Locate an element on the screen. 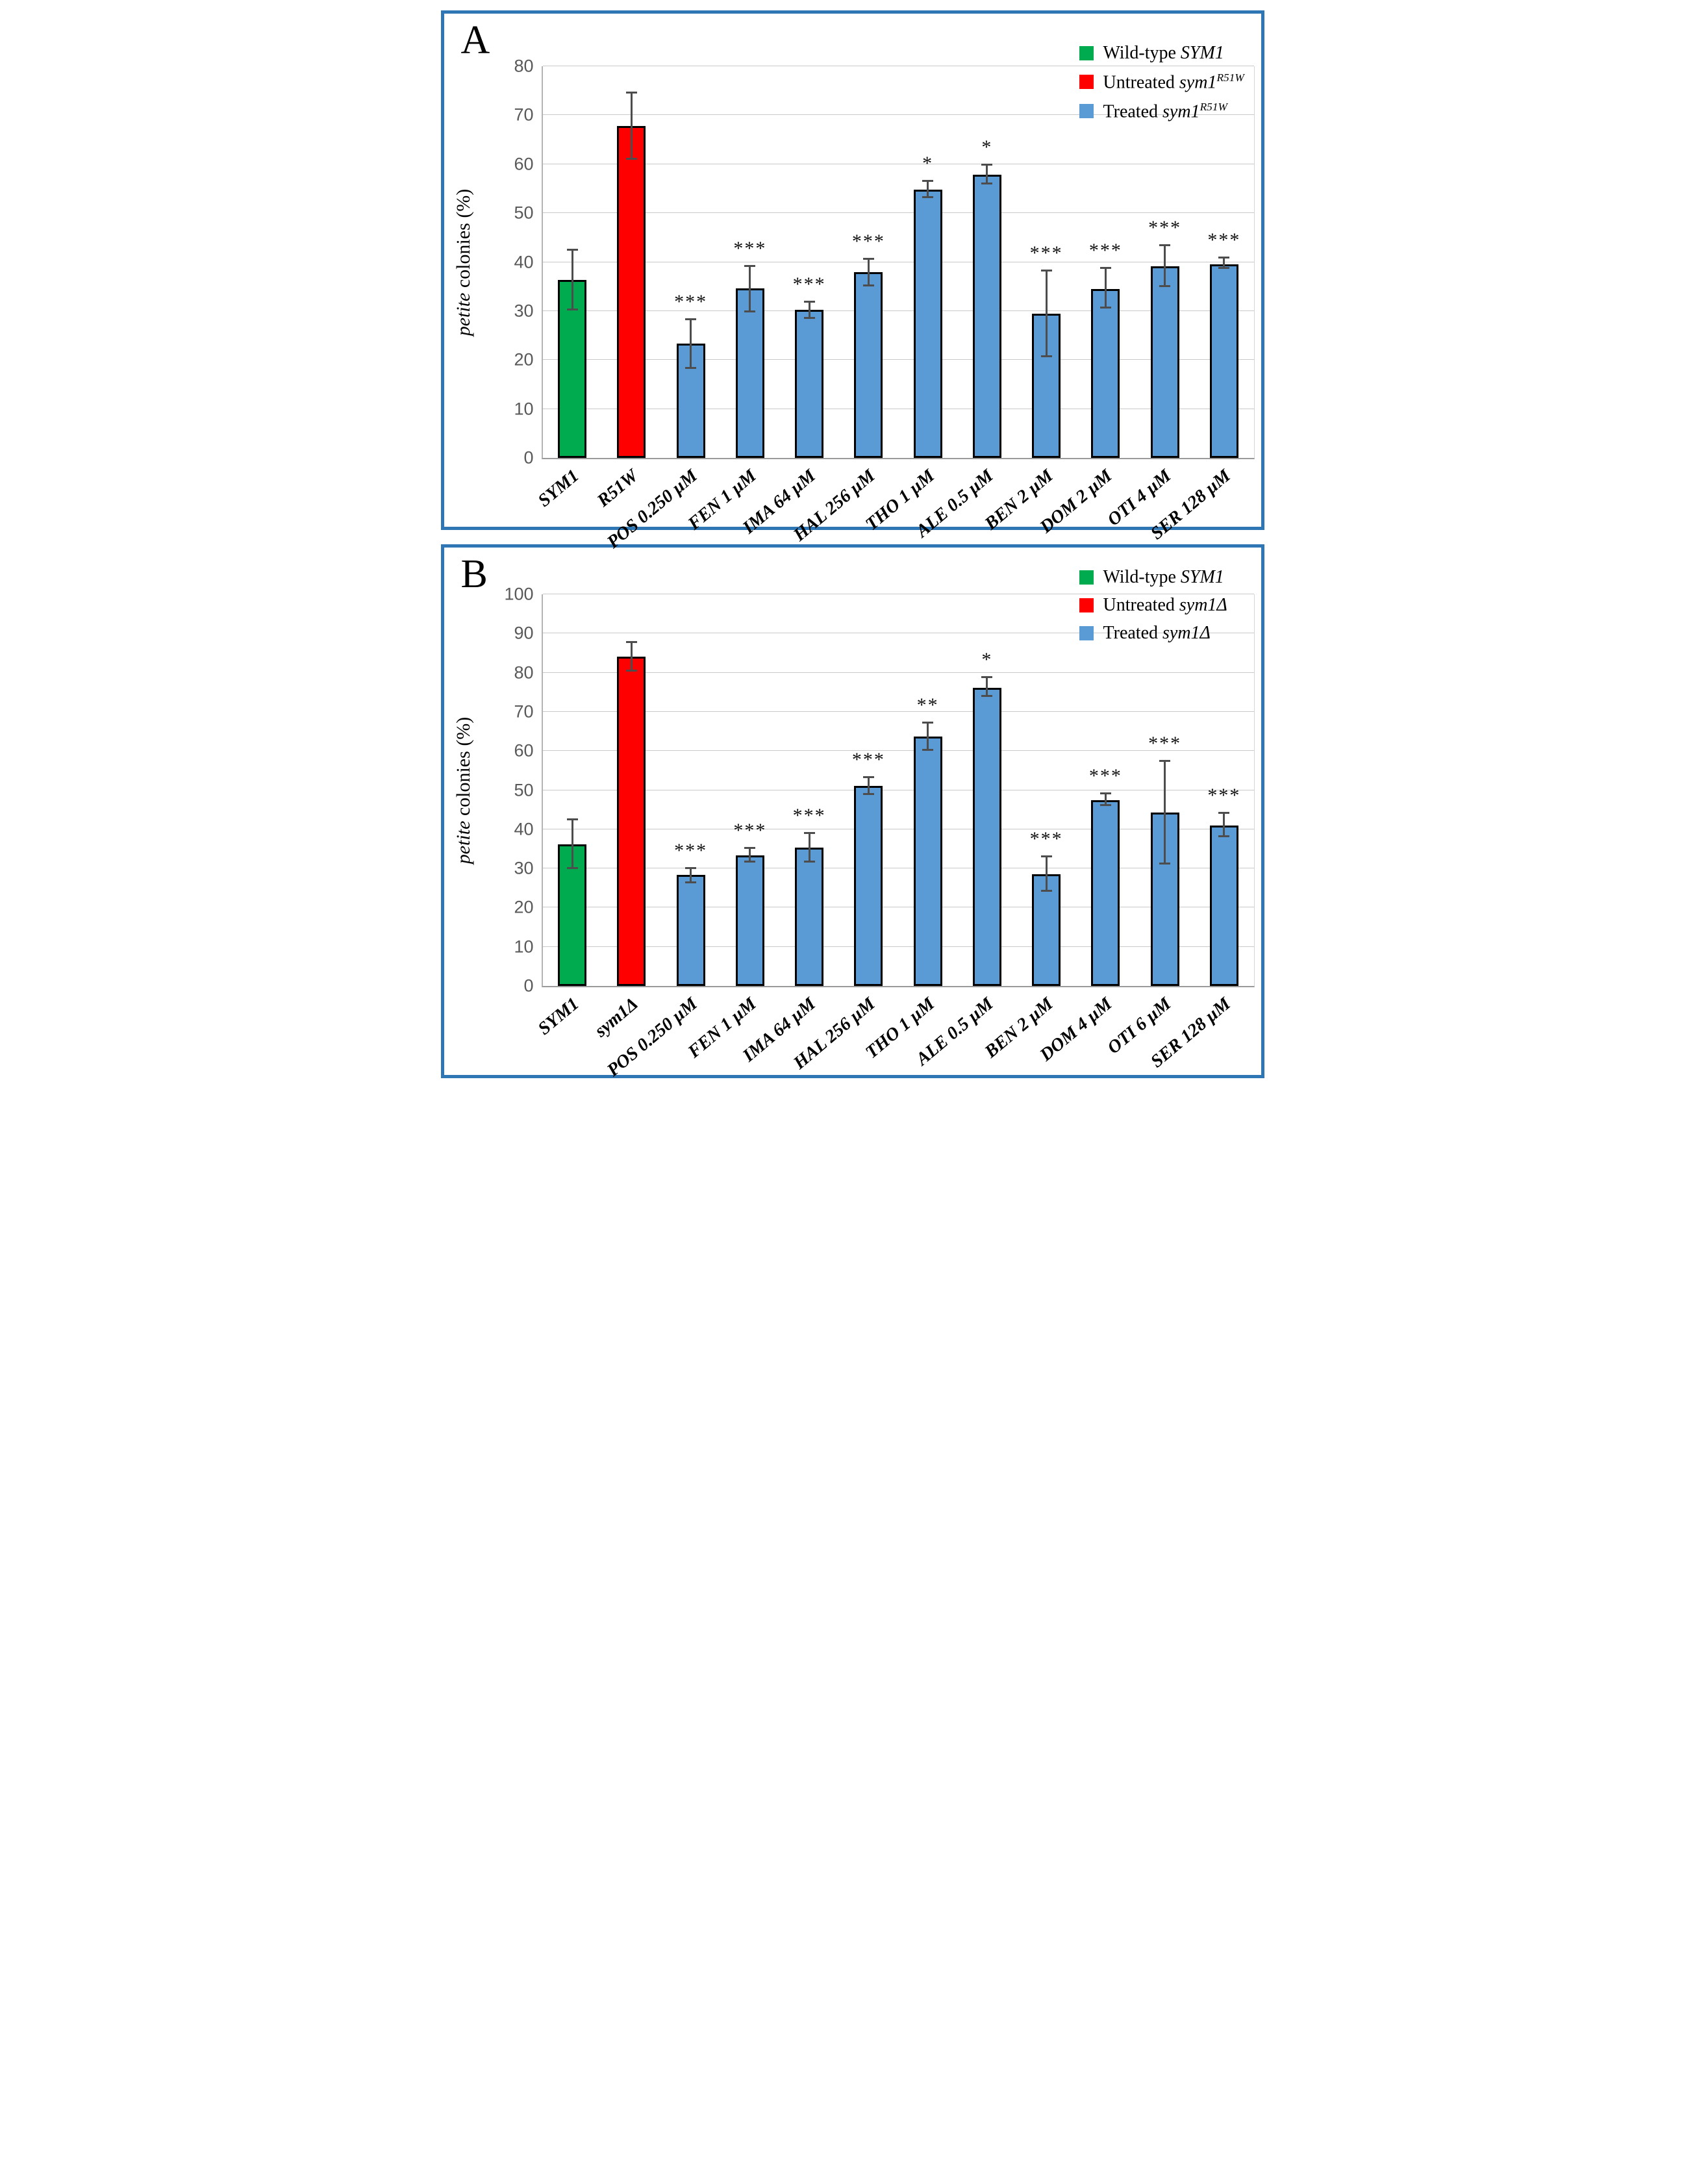 This screenshot has height=2183, width=1708. y-axis-title-italic: petite is located at coordinates (463, 314).